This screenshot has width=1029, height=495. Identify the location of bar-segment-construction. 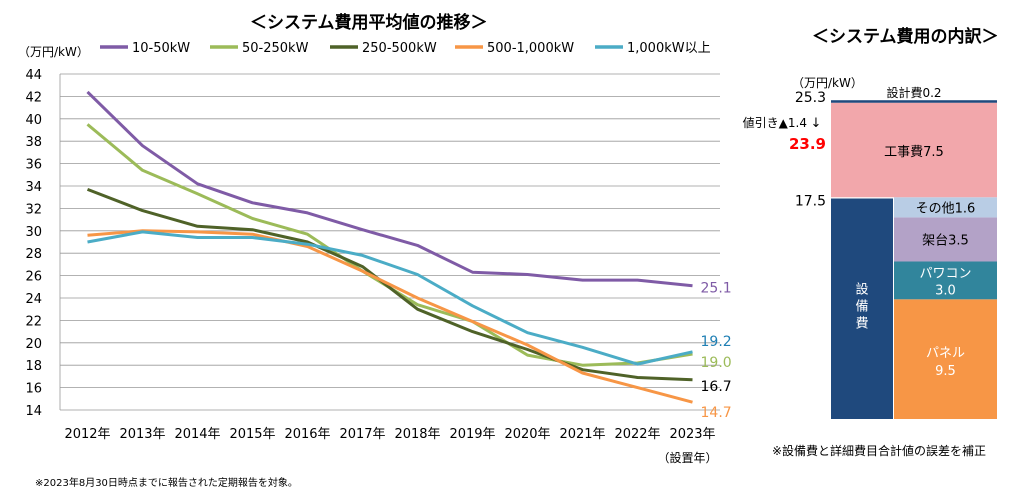
(914, 150).